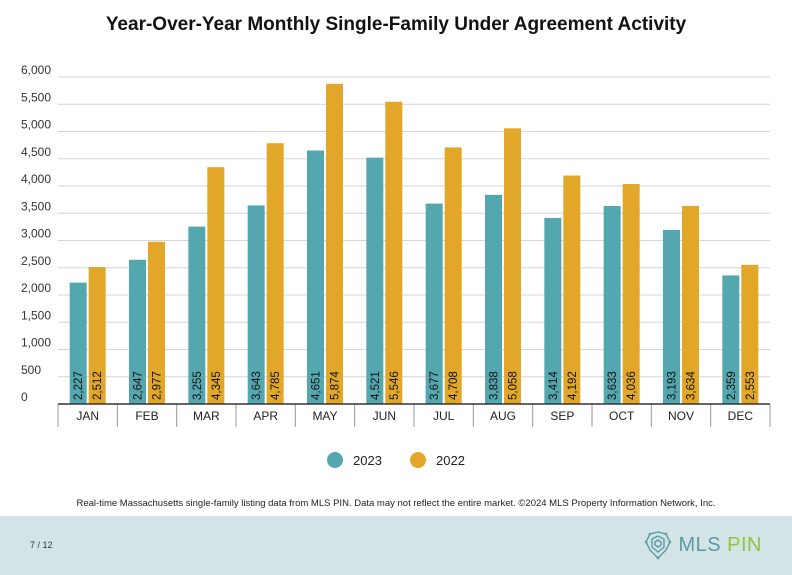  I want to click on x-tick-label: DEC, so click(741, 416).